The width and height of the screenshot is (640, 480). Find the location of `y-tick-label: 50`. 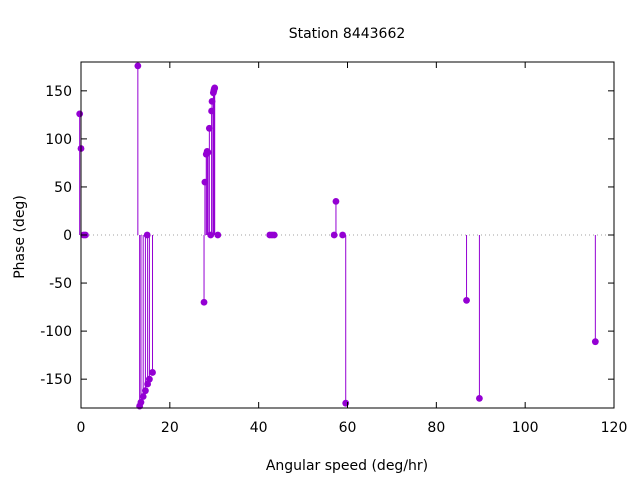

y-tick-label: 50 is located at coordinates (63, 188).